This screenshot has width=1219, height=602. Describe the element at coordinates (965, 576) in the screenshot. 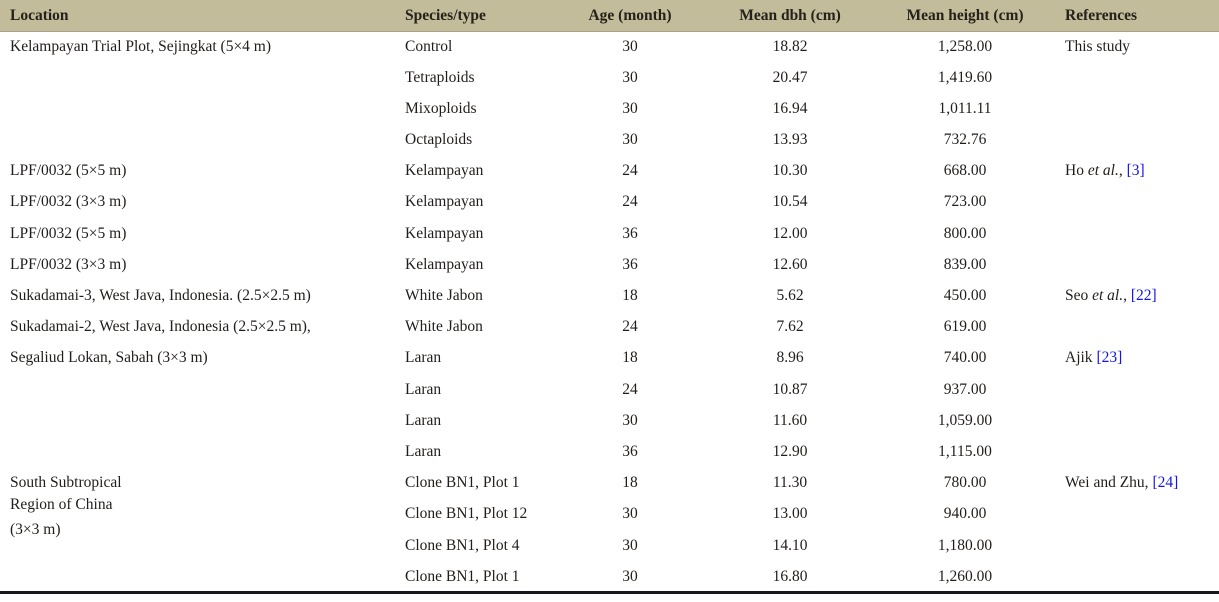

I see `mean-height-cell: 1,260.00` at that location.